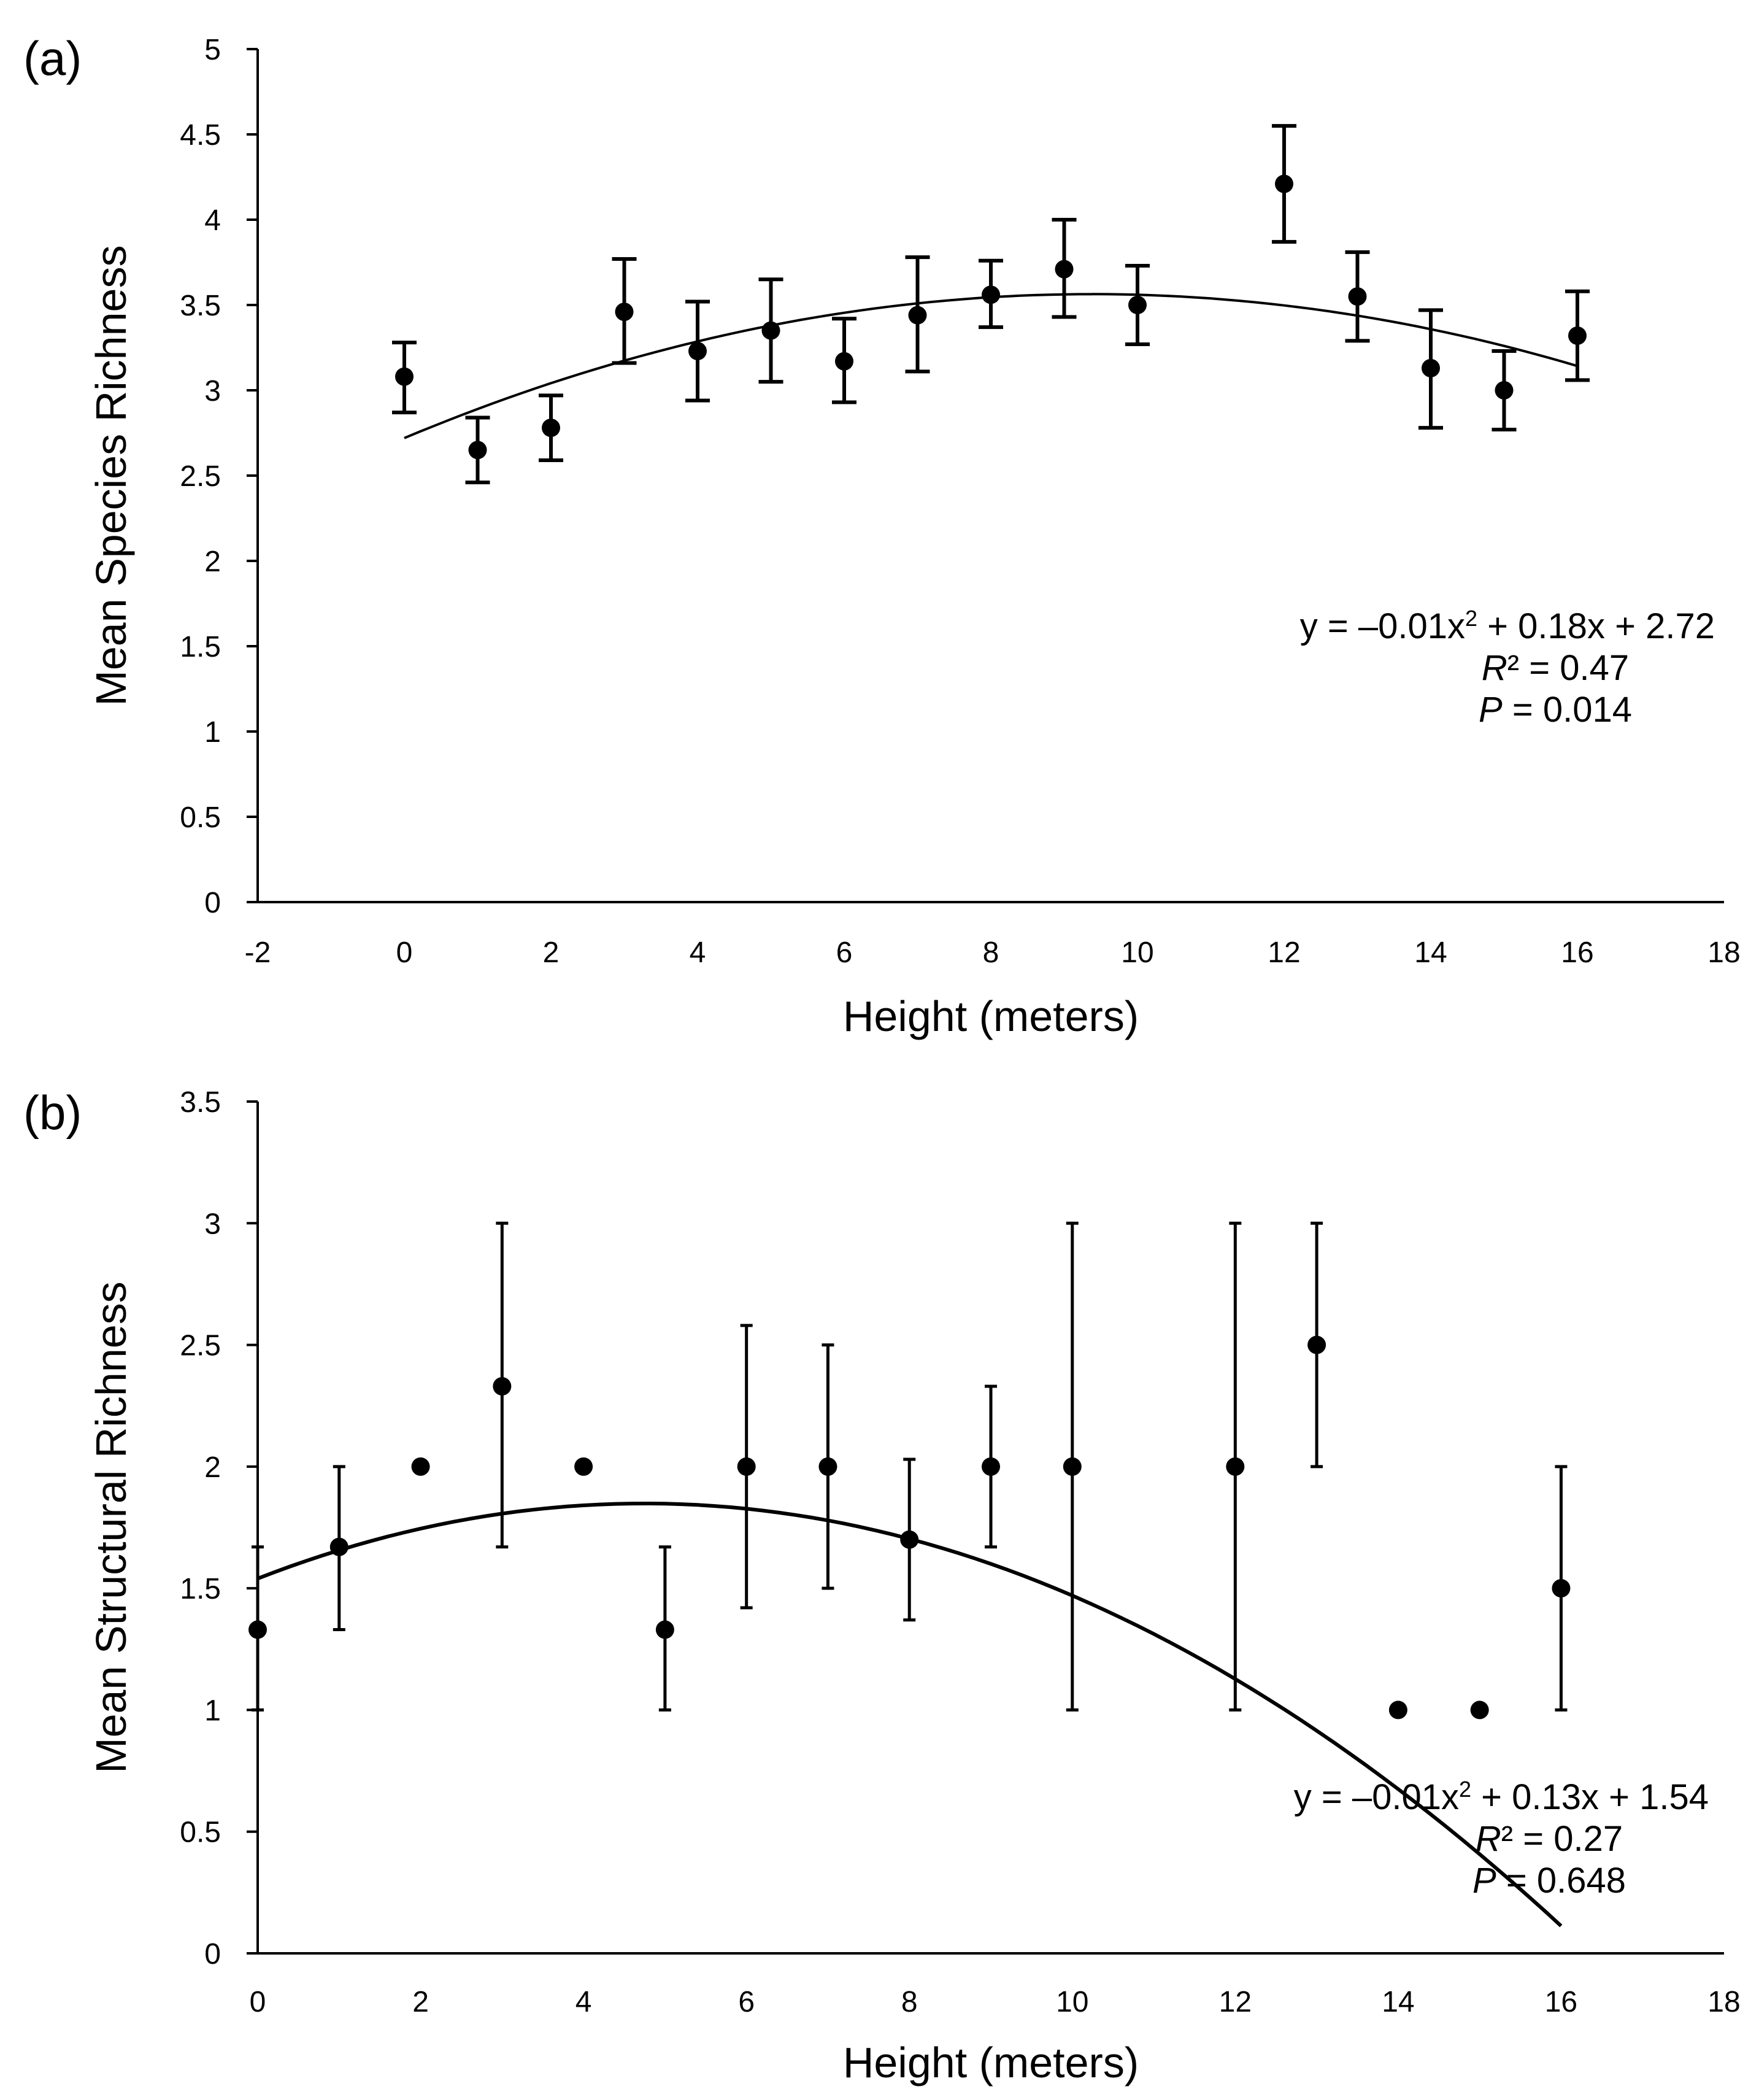 The width and height of the screenshot is (1759, 2100). I want to click on r-squared-text: R² = 0.47, so click(1556, 668).